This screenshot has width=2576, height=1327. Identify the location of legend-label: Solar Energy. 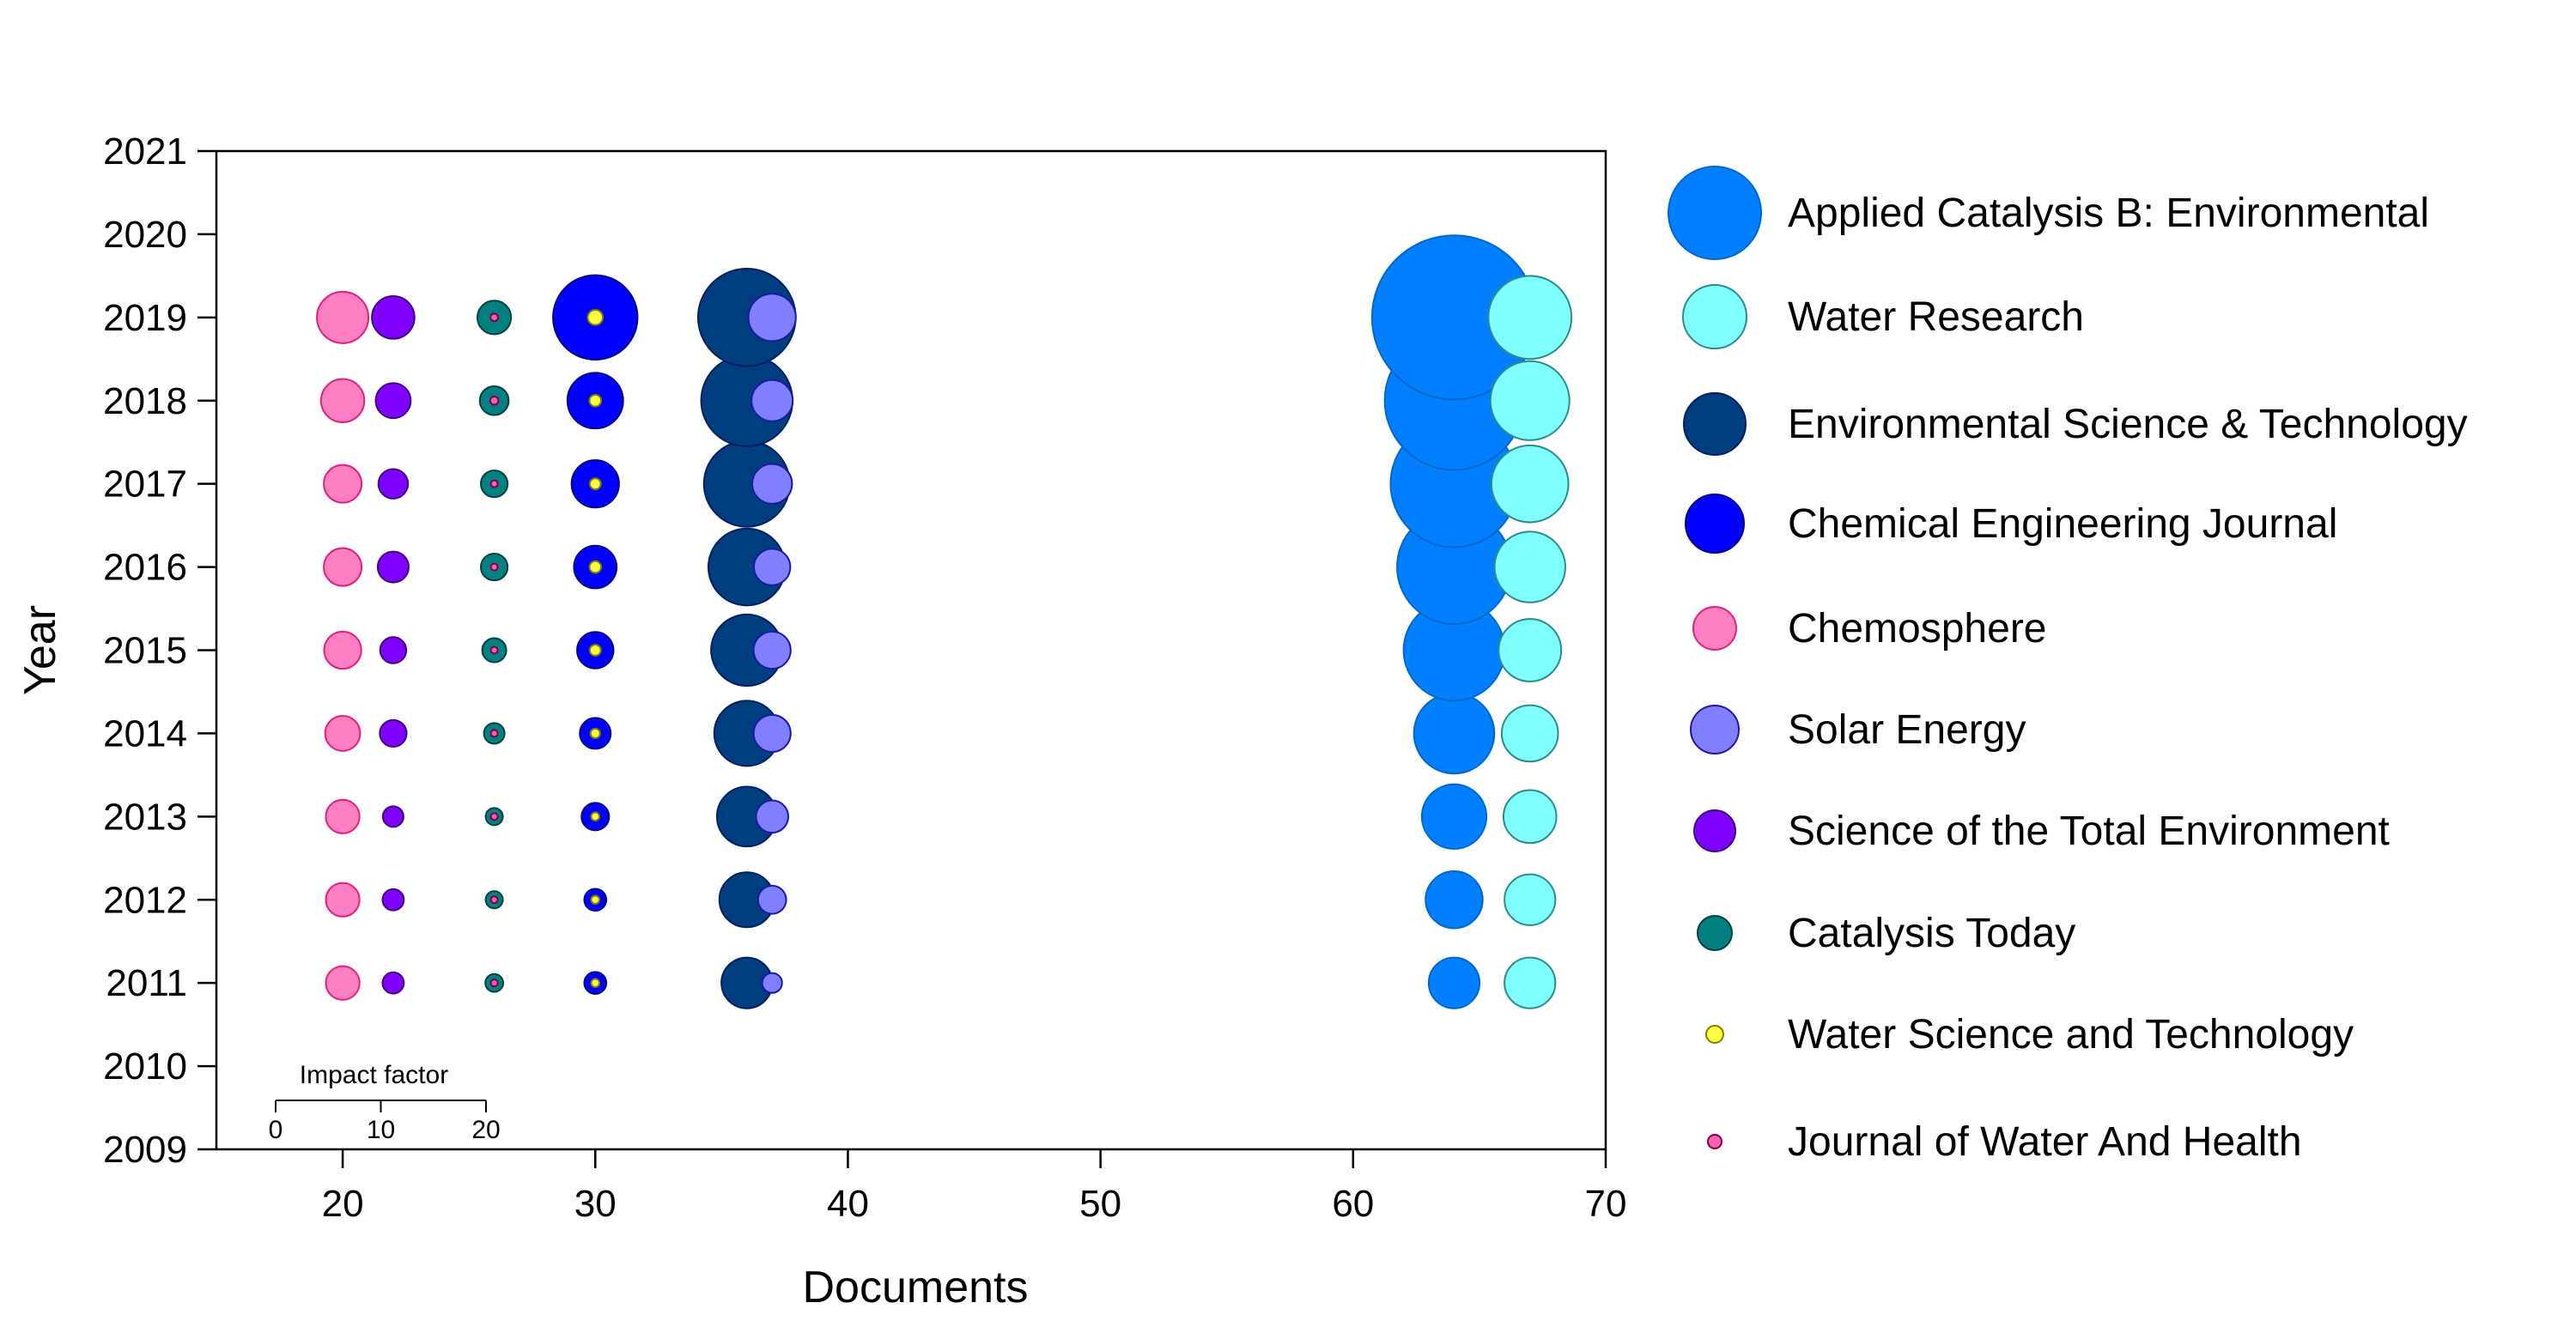
(1907, 730).